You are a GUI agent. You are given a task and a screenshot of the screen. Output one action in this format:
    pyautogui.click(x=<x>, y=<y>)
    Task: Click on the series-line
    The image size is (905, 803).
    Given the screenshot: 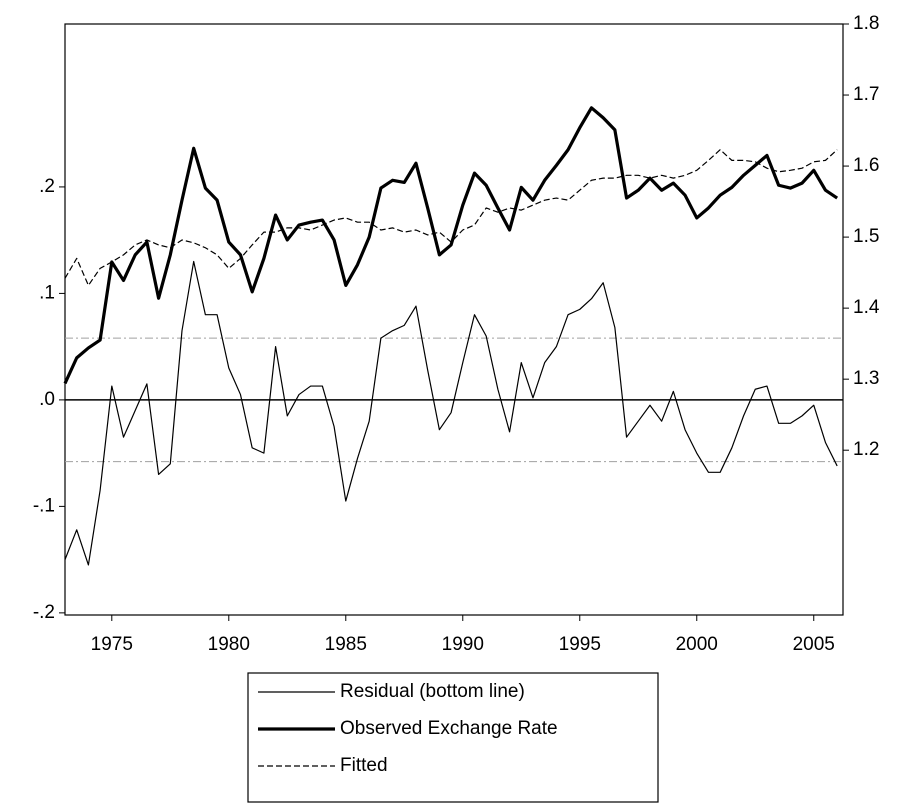 What is the action you would take?
    pyautogui.click(x=451, y=217)
    